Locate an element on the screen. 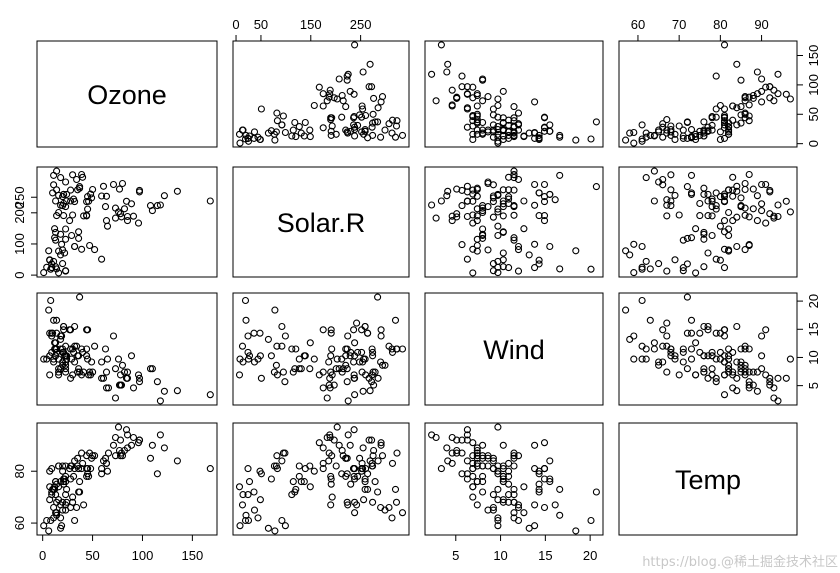  tick-label: 50 is located at coordinates (92, 555).